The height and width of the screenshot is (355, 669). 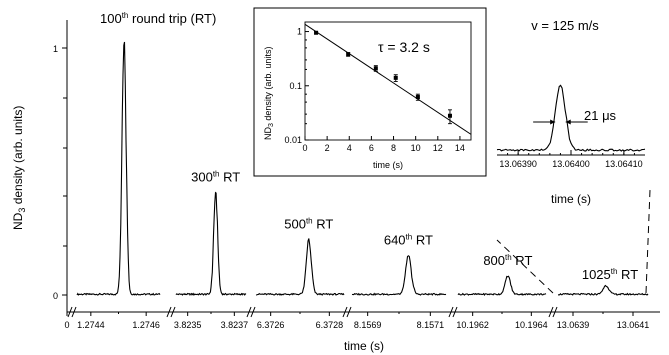 What do you see at coordinates (404, 47) in the screenshot?
I see `inset-tau-label: τ = 3.2 s` at bounding box center [404, 47].